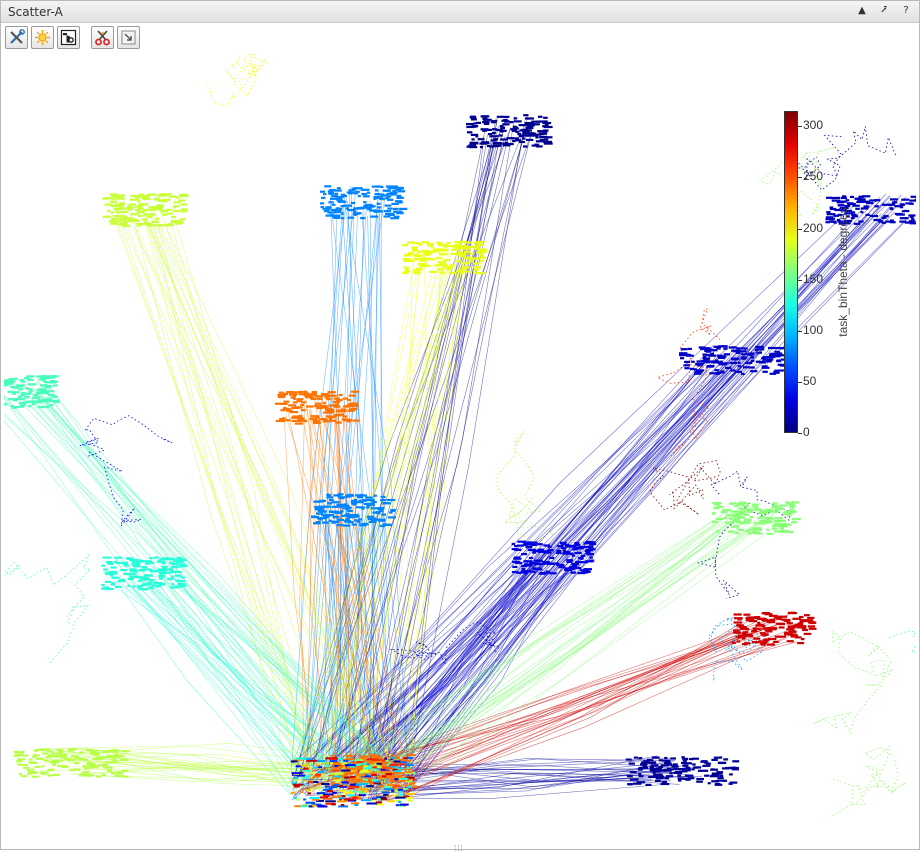  Describe the element at coordinates (884, 11) in the screenshot. I see `undock-button: ⭷` at that location.